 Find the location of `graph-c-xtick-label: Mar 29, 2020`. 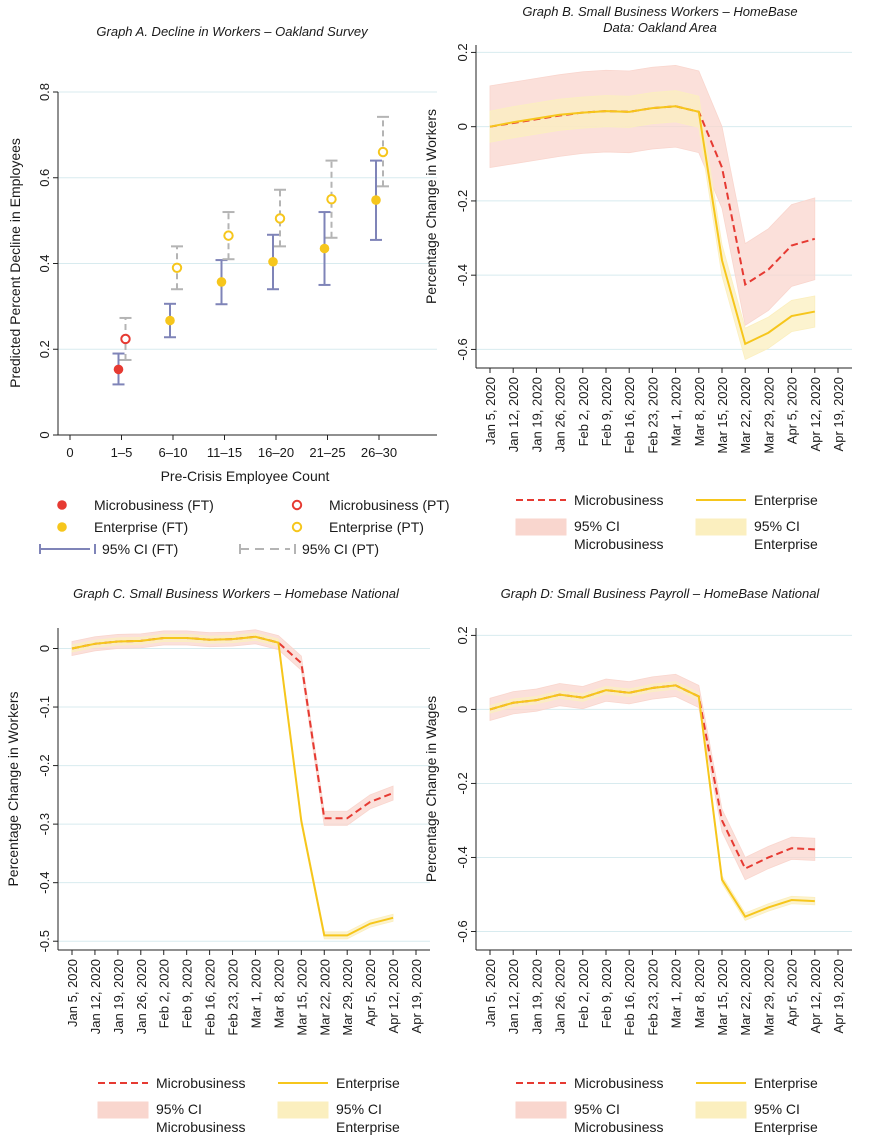

graph-c-xtick-label: Mar 29, 2020 is located at coordinates (347, 997).